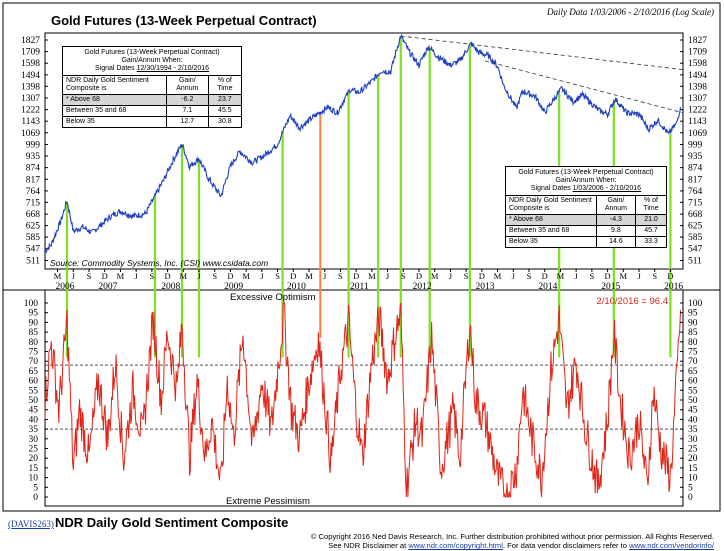  Describe the element at coordinates (30, 111) in the screenshot. I see `price-tick-left: 1222` at that location.